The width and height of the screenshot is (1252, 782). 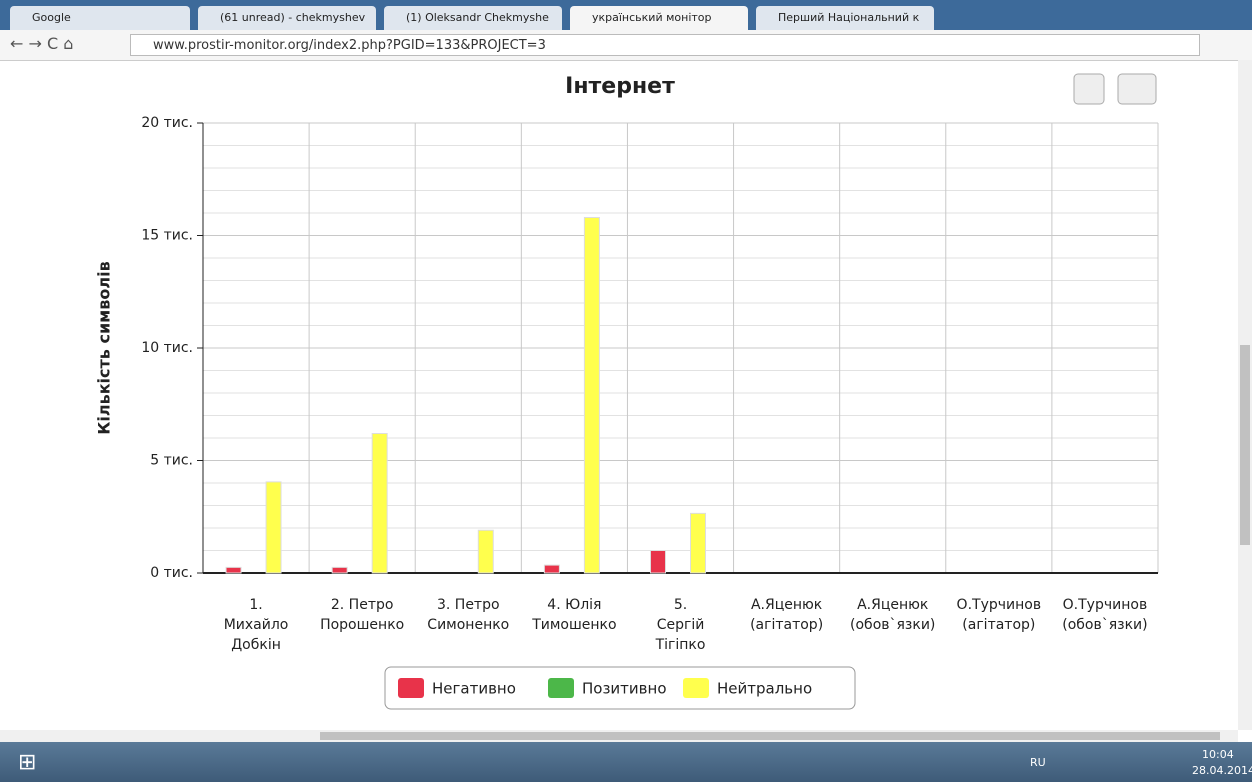 What do you see at coordinates (1104, 615) in the screenshot?
I see `x-tick-label: О.Турчинов (обов`язки)` at bounding box center [1104, 615].